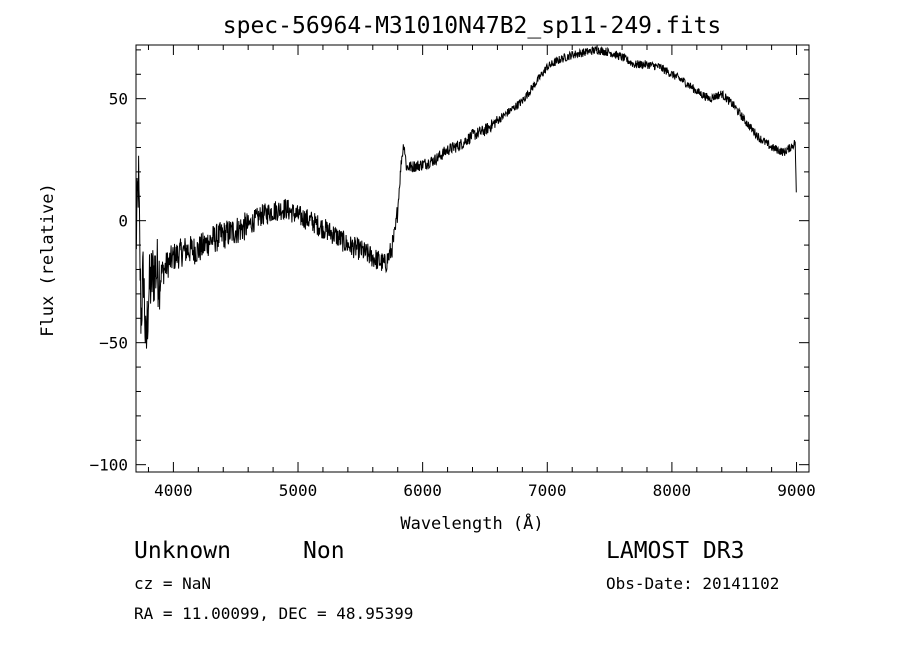  Describe the element at coordinates (693, 583) in the screenshot. I see `obs-date-label: Obs-Date: 20141102` at that location.